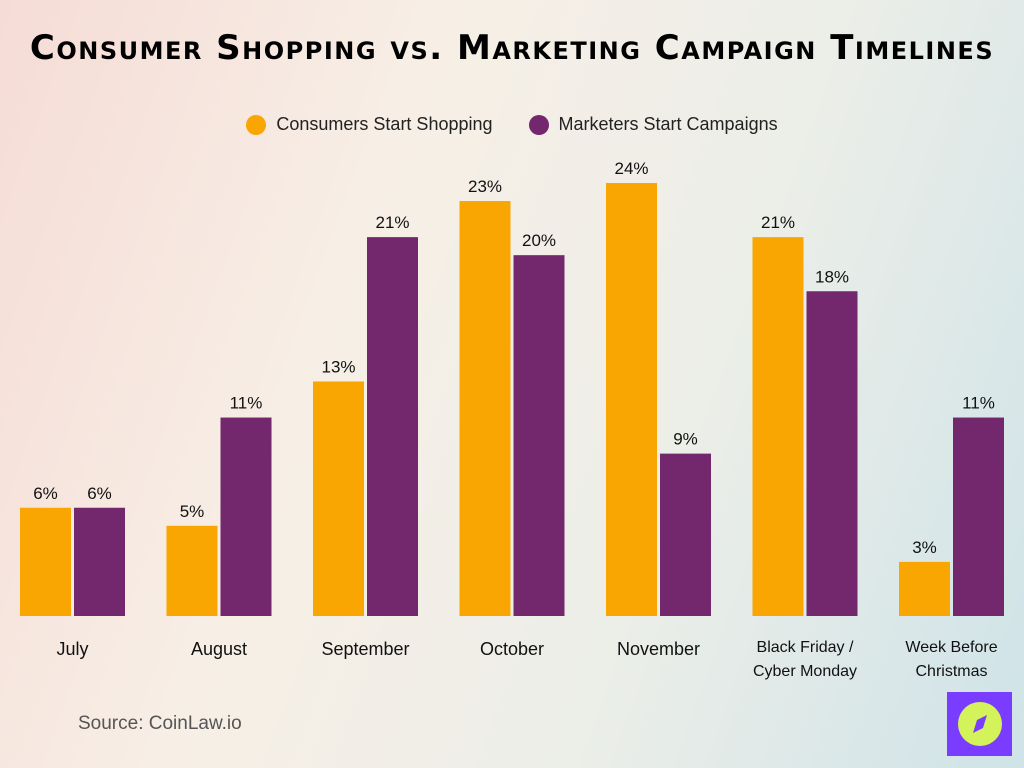  I want to click on x-tick-label: August, so click(219, 649).